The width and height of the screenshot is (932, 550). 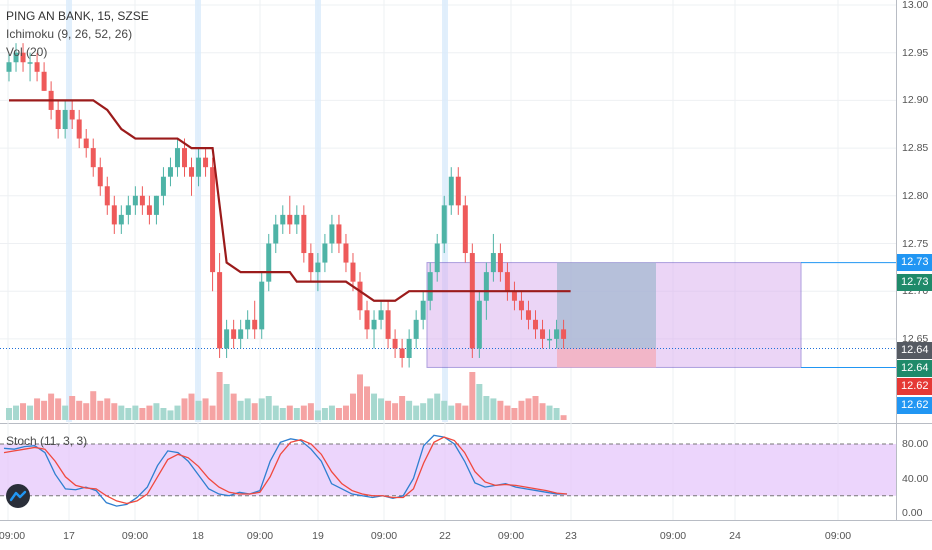 I want to click on session-break, so click(x=318, y=211).